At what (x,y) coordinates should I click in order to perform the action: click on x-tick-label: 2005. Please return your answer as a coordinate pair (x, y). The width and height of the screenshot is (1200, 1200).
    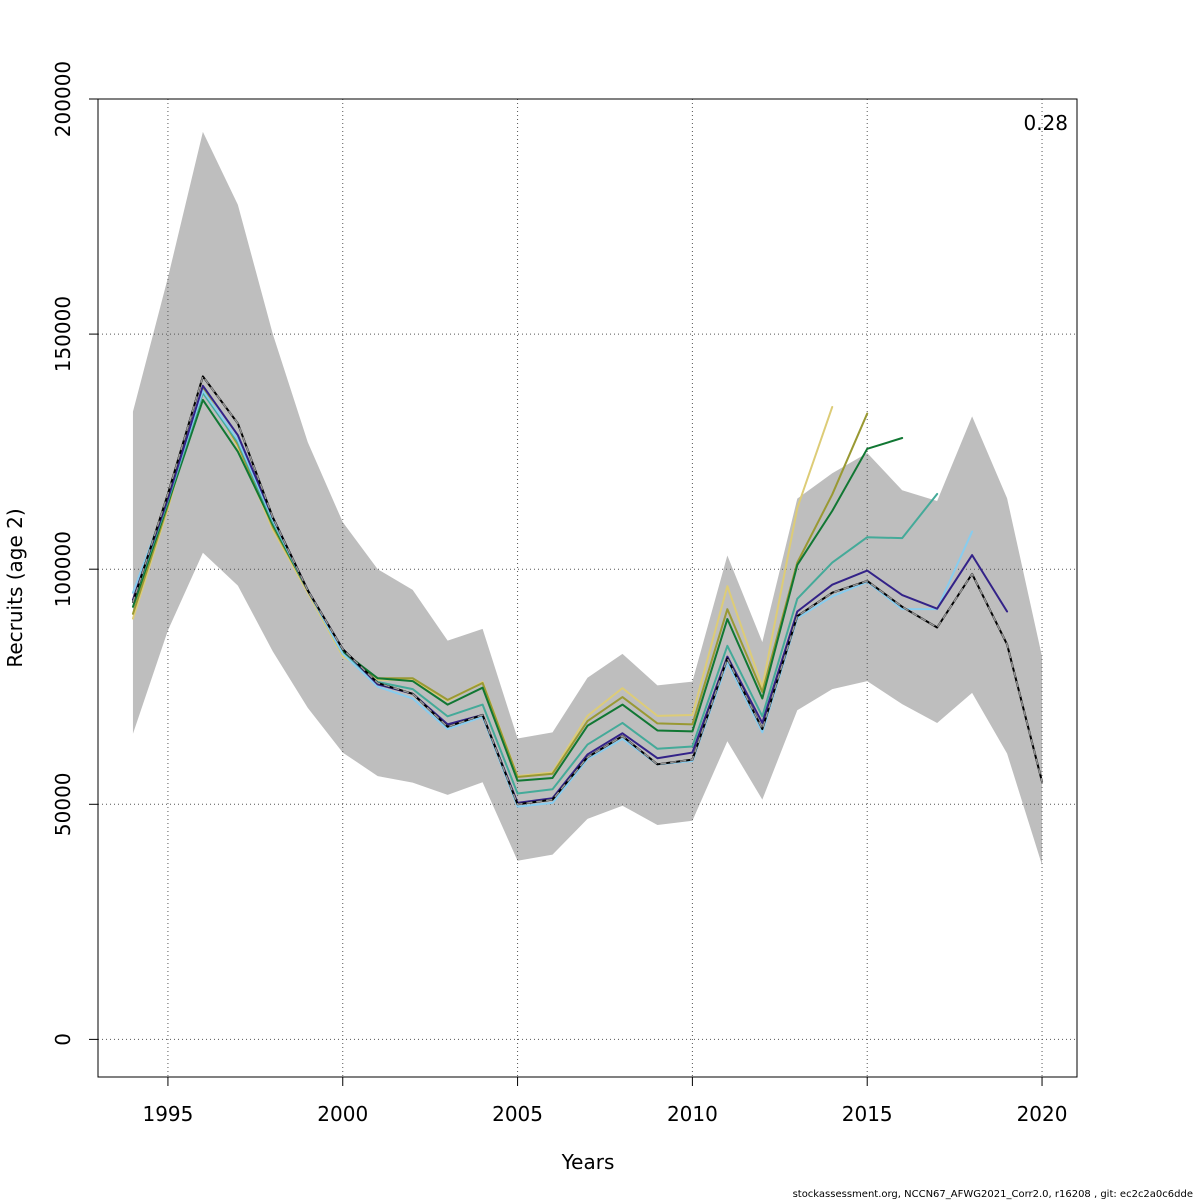
    Looking at the image, I should click on (517, 1114).